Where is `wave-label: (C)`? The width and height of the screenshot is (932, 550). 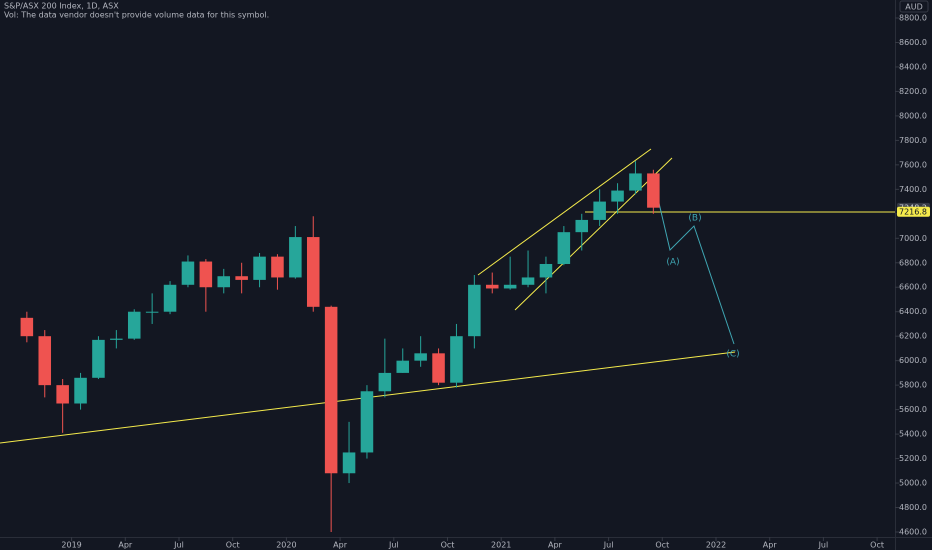 wave-label: (C) is located at coordinates (732, 355).